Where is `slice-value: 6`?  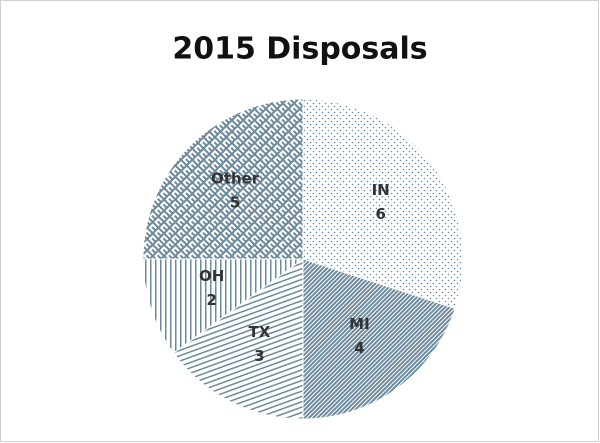 slice-value: 6 is located at coordinates (380, 214).